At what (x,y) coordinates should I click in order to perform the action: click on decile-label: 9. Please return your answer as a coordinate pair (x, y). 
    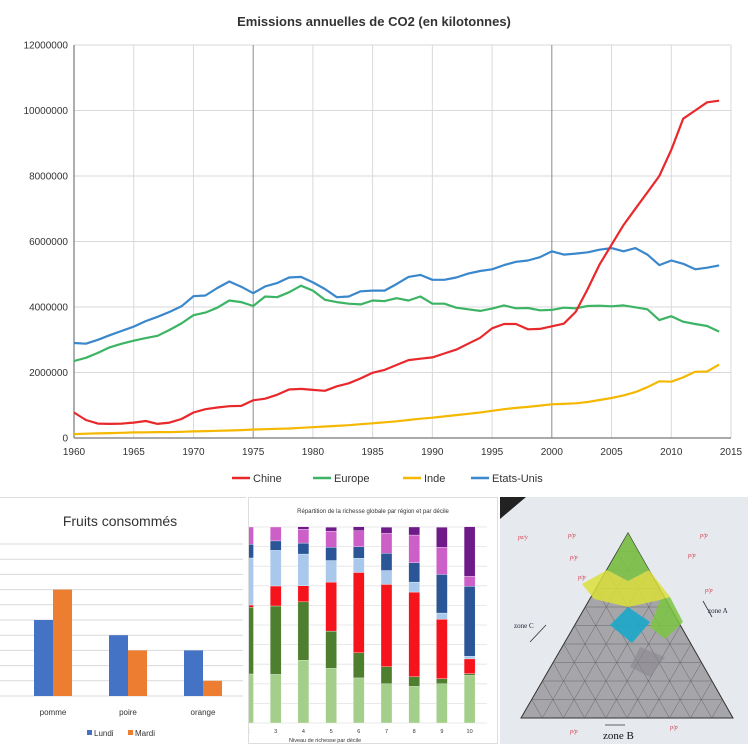
    Looking at the image, I should click on (441, 732).